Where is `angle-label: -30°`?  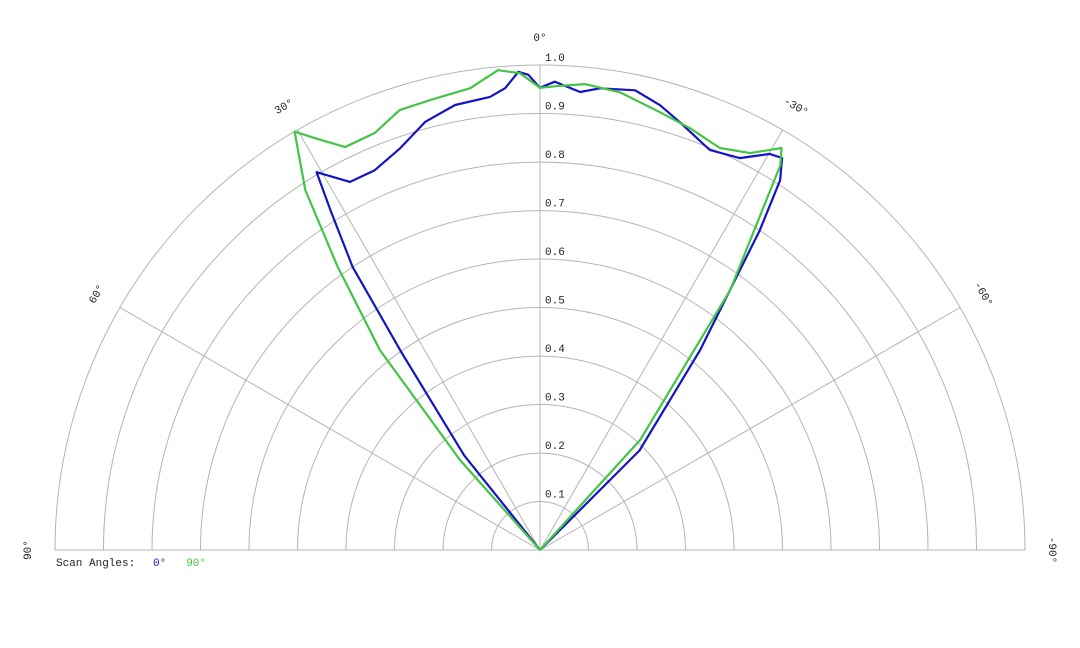 angle-label: -30° is located at coordinates (795, 108).